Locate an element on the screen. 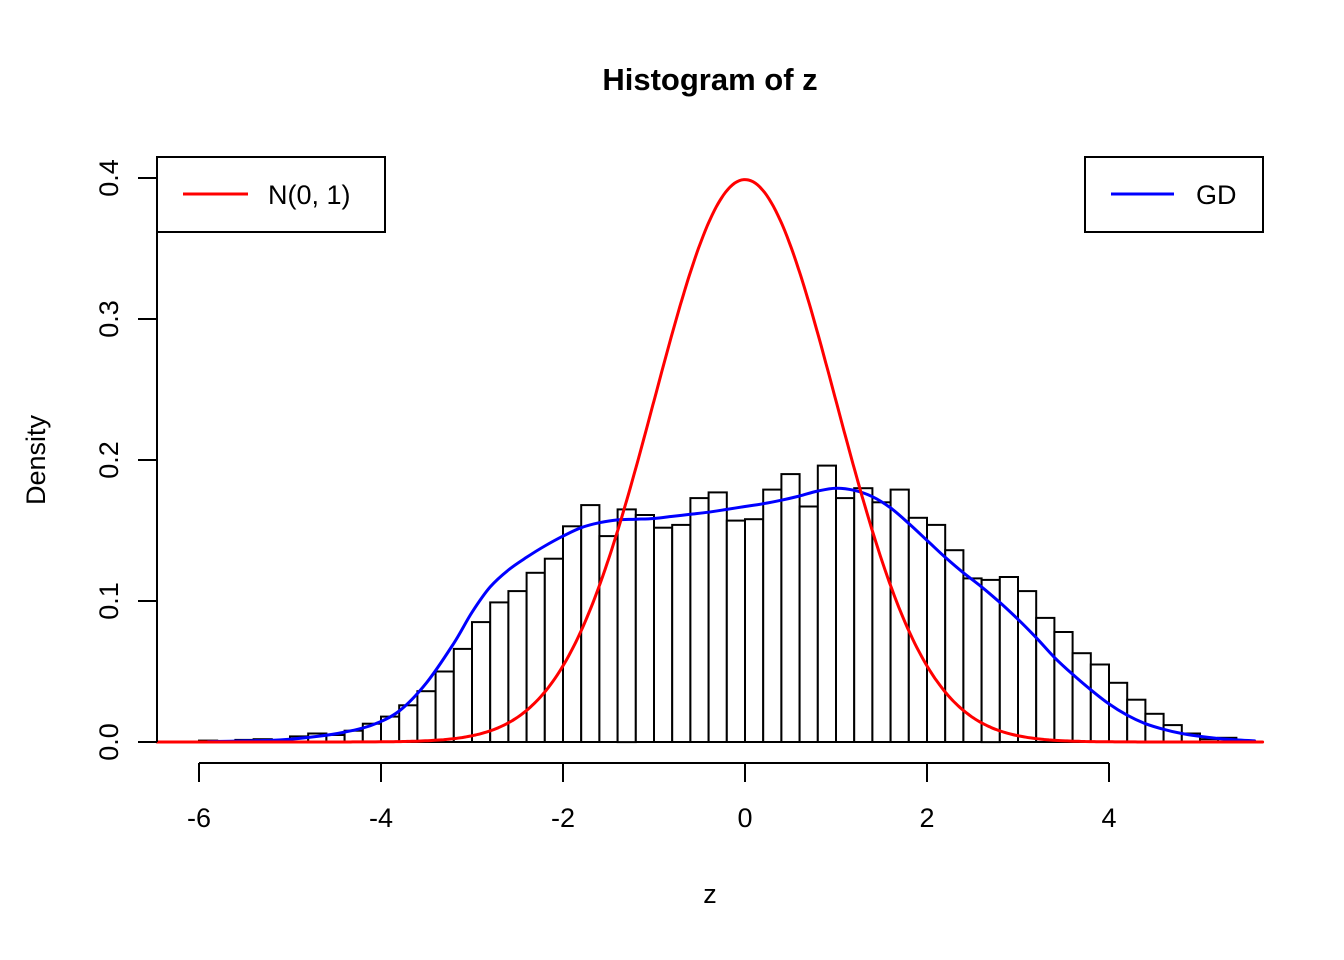  legend-normal-label: N(0, 1) is located at coordinates (309, 195).